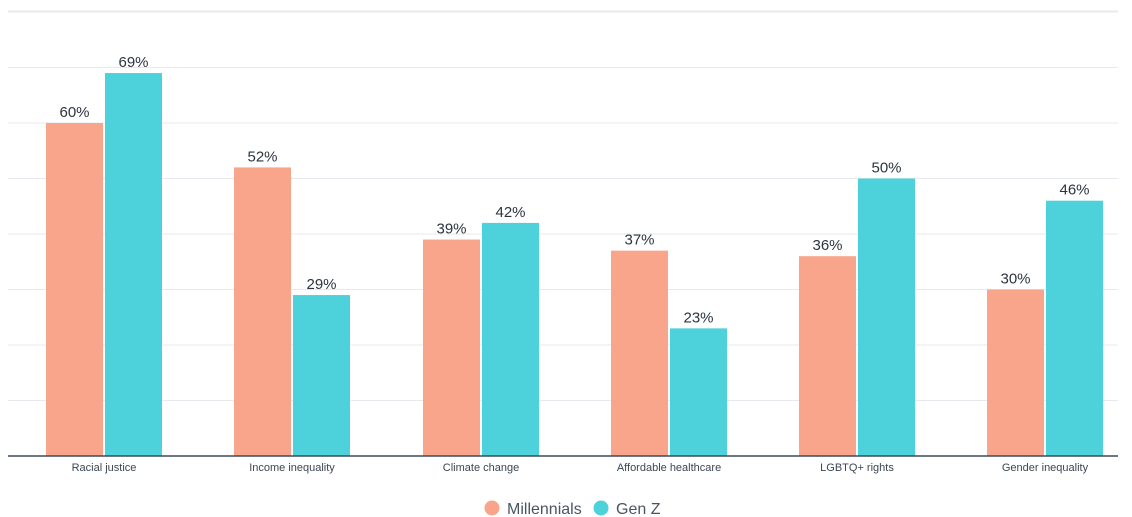 Image resolution: width=1132 pixels, height=517 pixels. I want to click on value-label: 69%, so click(133, 62).